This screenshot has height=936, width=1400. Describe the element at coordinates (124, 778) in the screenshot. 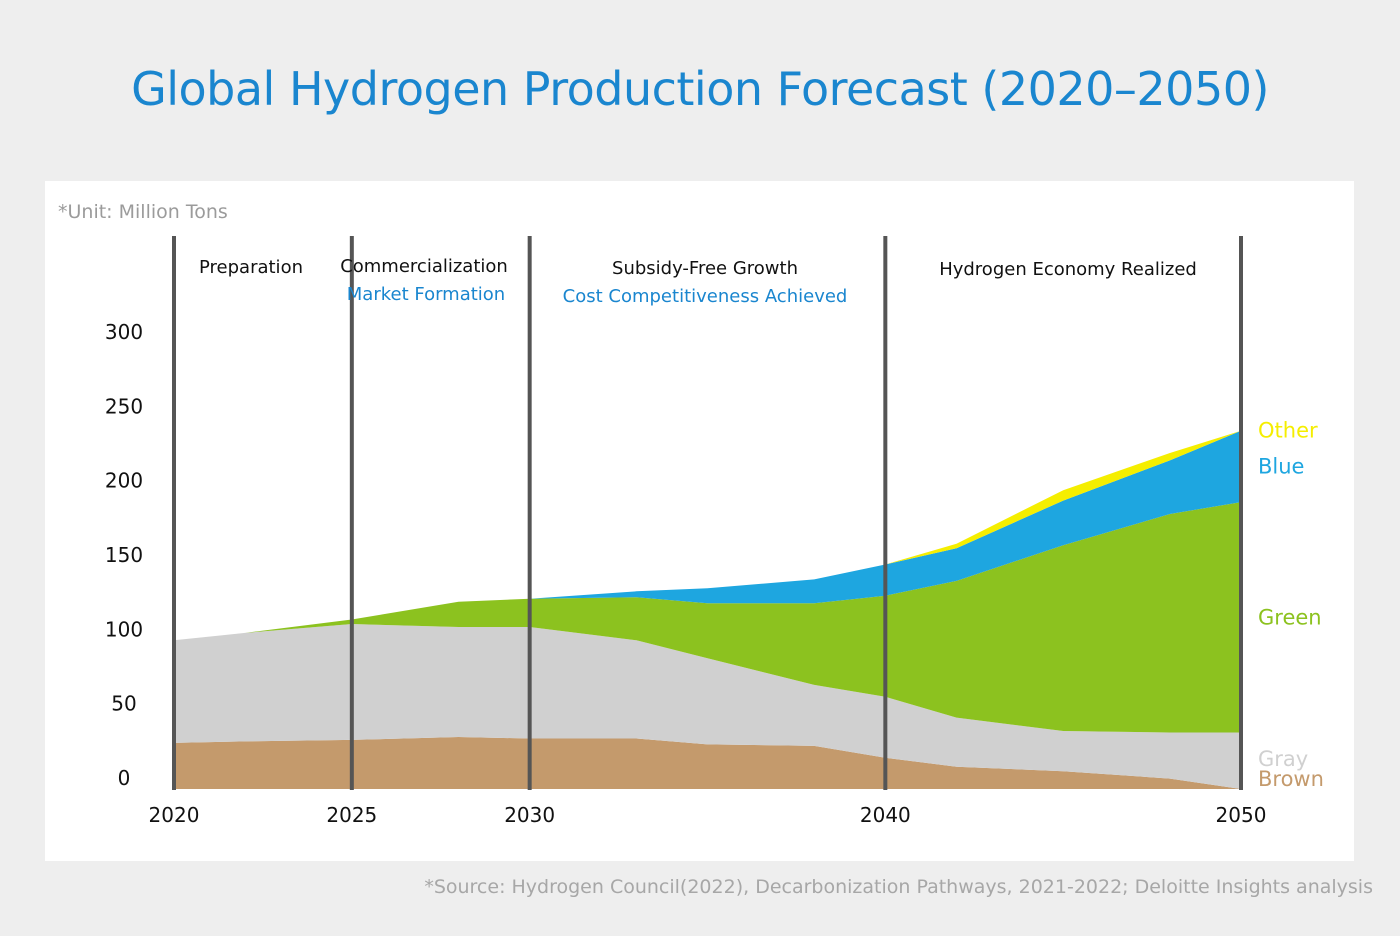

I see `y-tick-label: 0` at that location.